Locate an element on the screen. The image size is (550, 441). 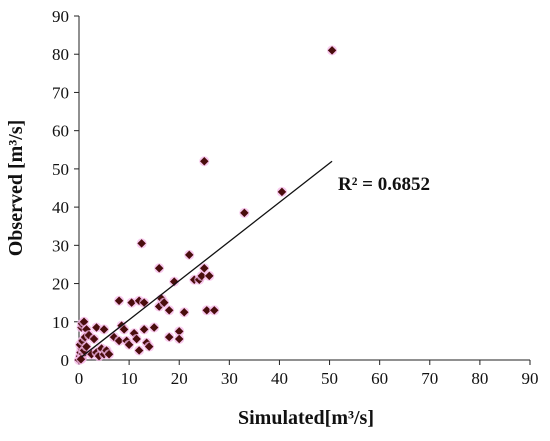
x-axis: 0 10 20 30 40 50 60 70 80 90 is located at coordinates (307, 373).